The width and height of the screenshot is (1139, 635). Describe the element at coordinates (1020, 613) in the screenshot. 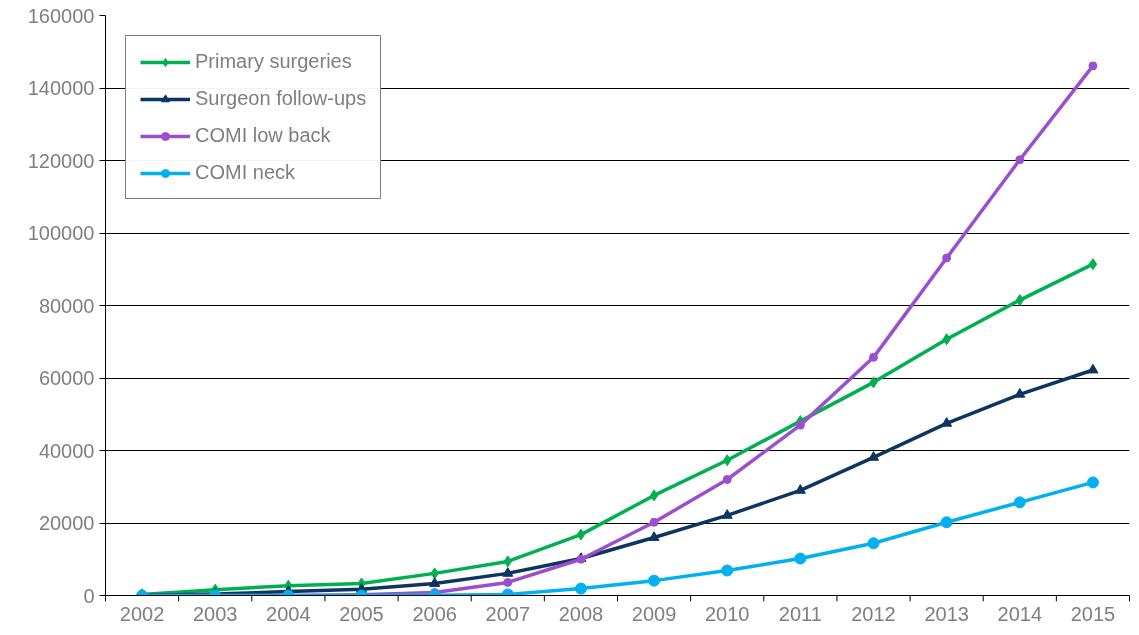

I see `x-tick-label: 2014` at that location.